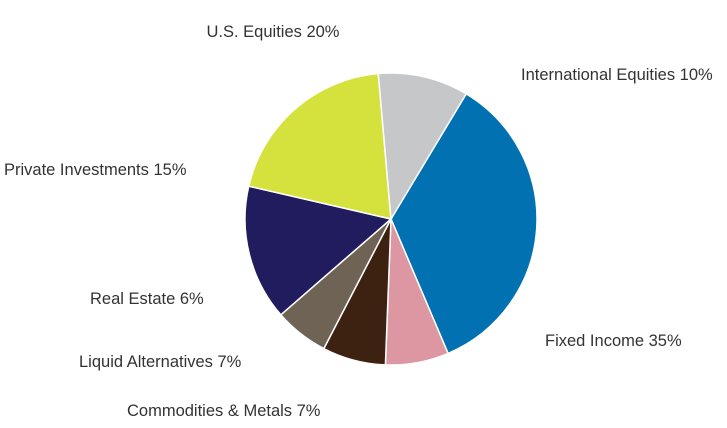  What do you see at coordinates (95, 170) in the screenshot?
I see `label-private-investments: Private Investments 15%` at bounding box center [95, 170].